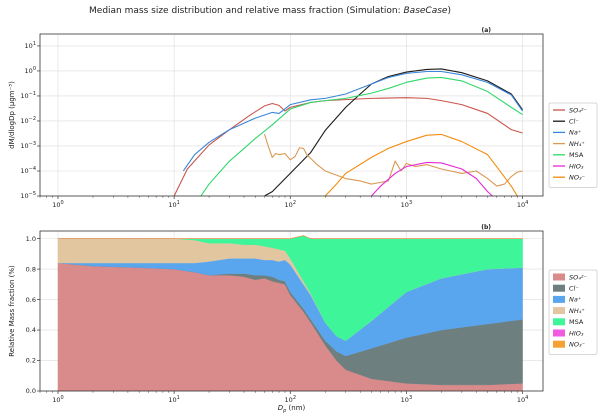 This screenshot has height=418, width=600. I want to click on y-axis-label: dM/dlogDp (μgm⁻³), so click(12, 115).